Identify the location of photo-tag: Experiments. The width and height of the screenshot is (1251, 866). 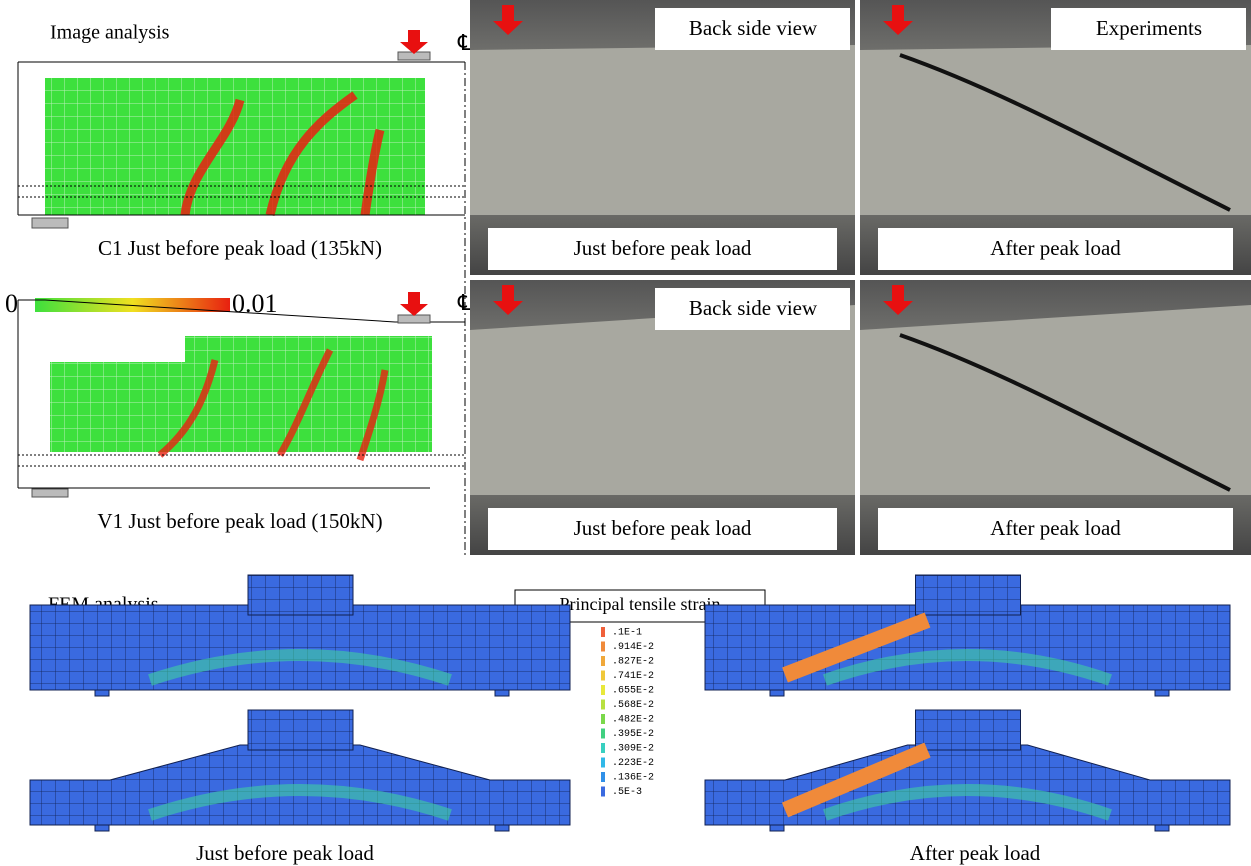
(1149, 28).